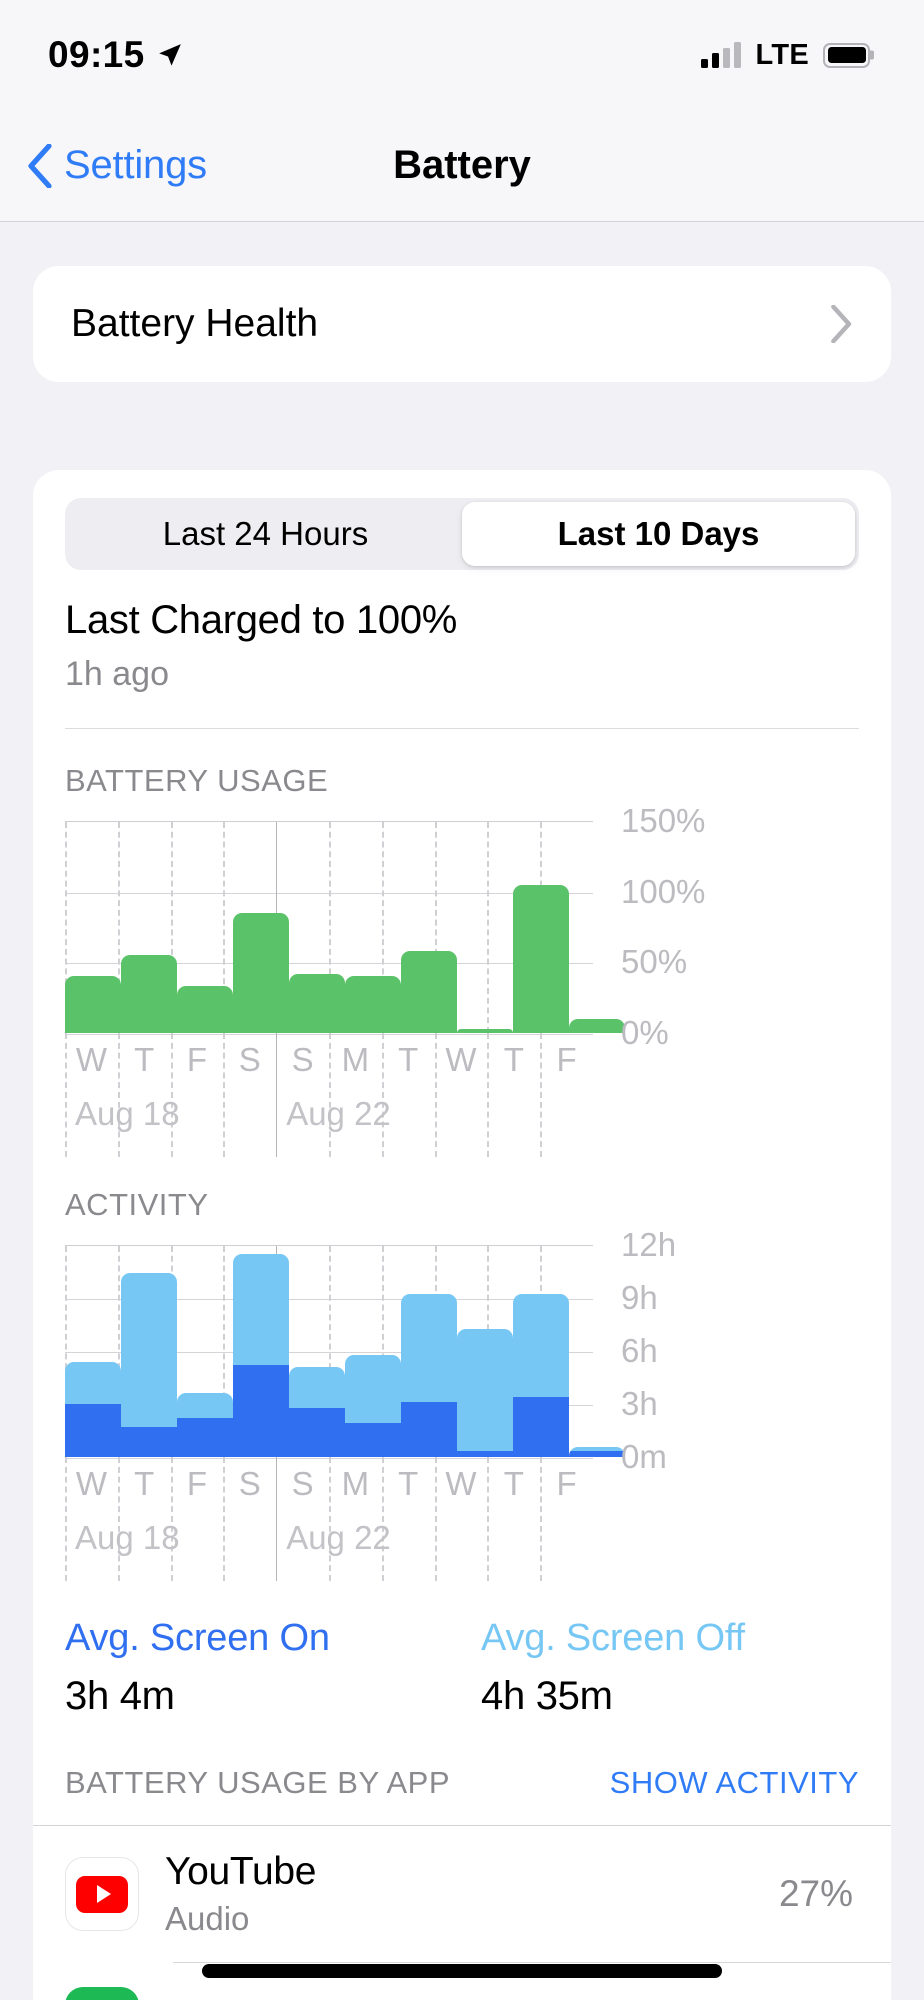 This screenshot has width=924, height=2000. I want to click on battery-usage-date-axis: Aug 18 Aug 22, so click(329, 1095).